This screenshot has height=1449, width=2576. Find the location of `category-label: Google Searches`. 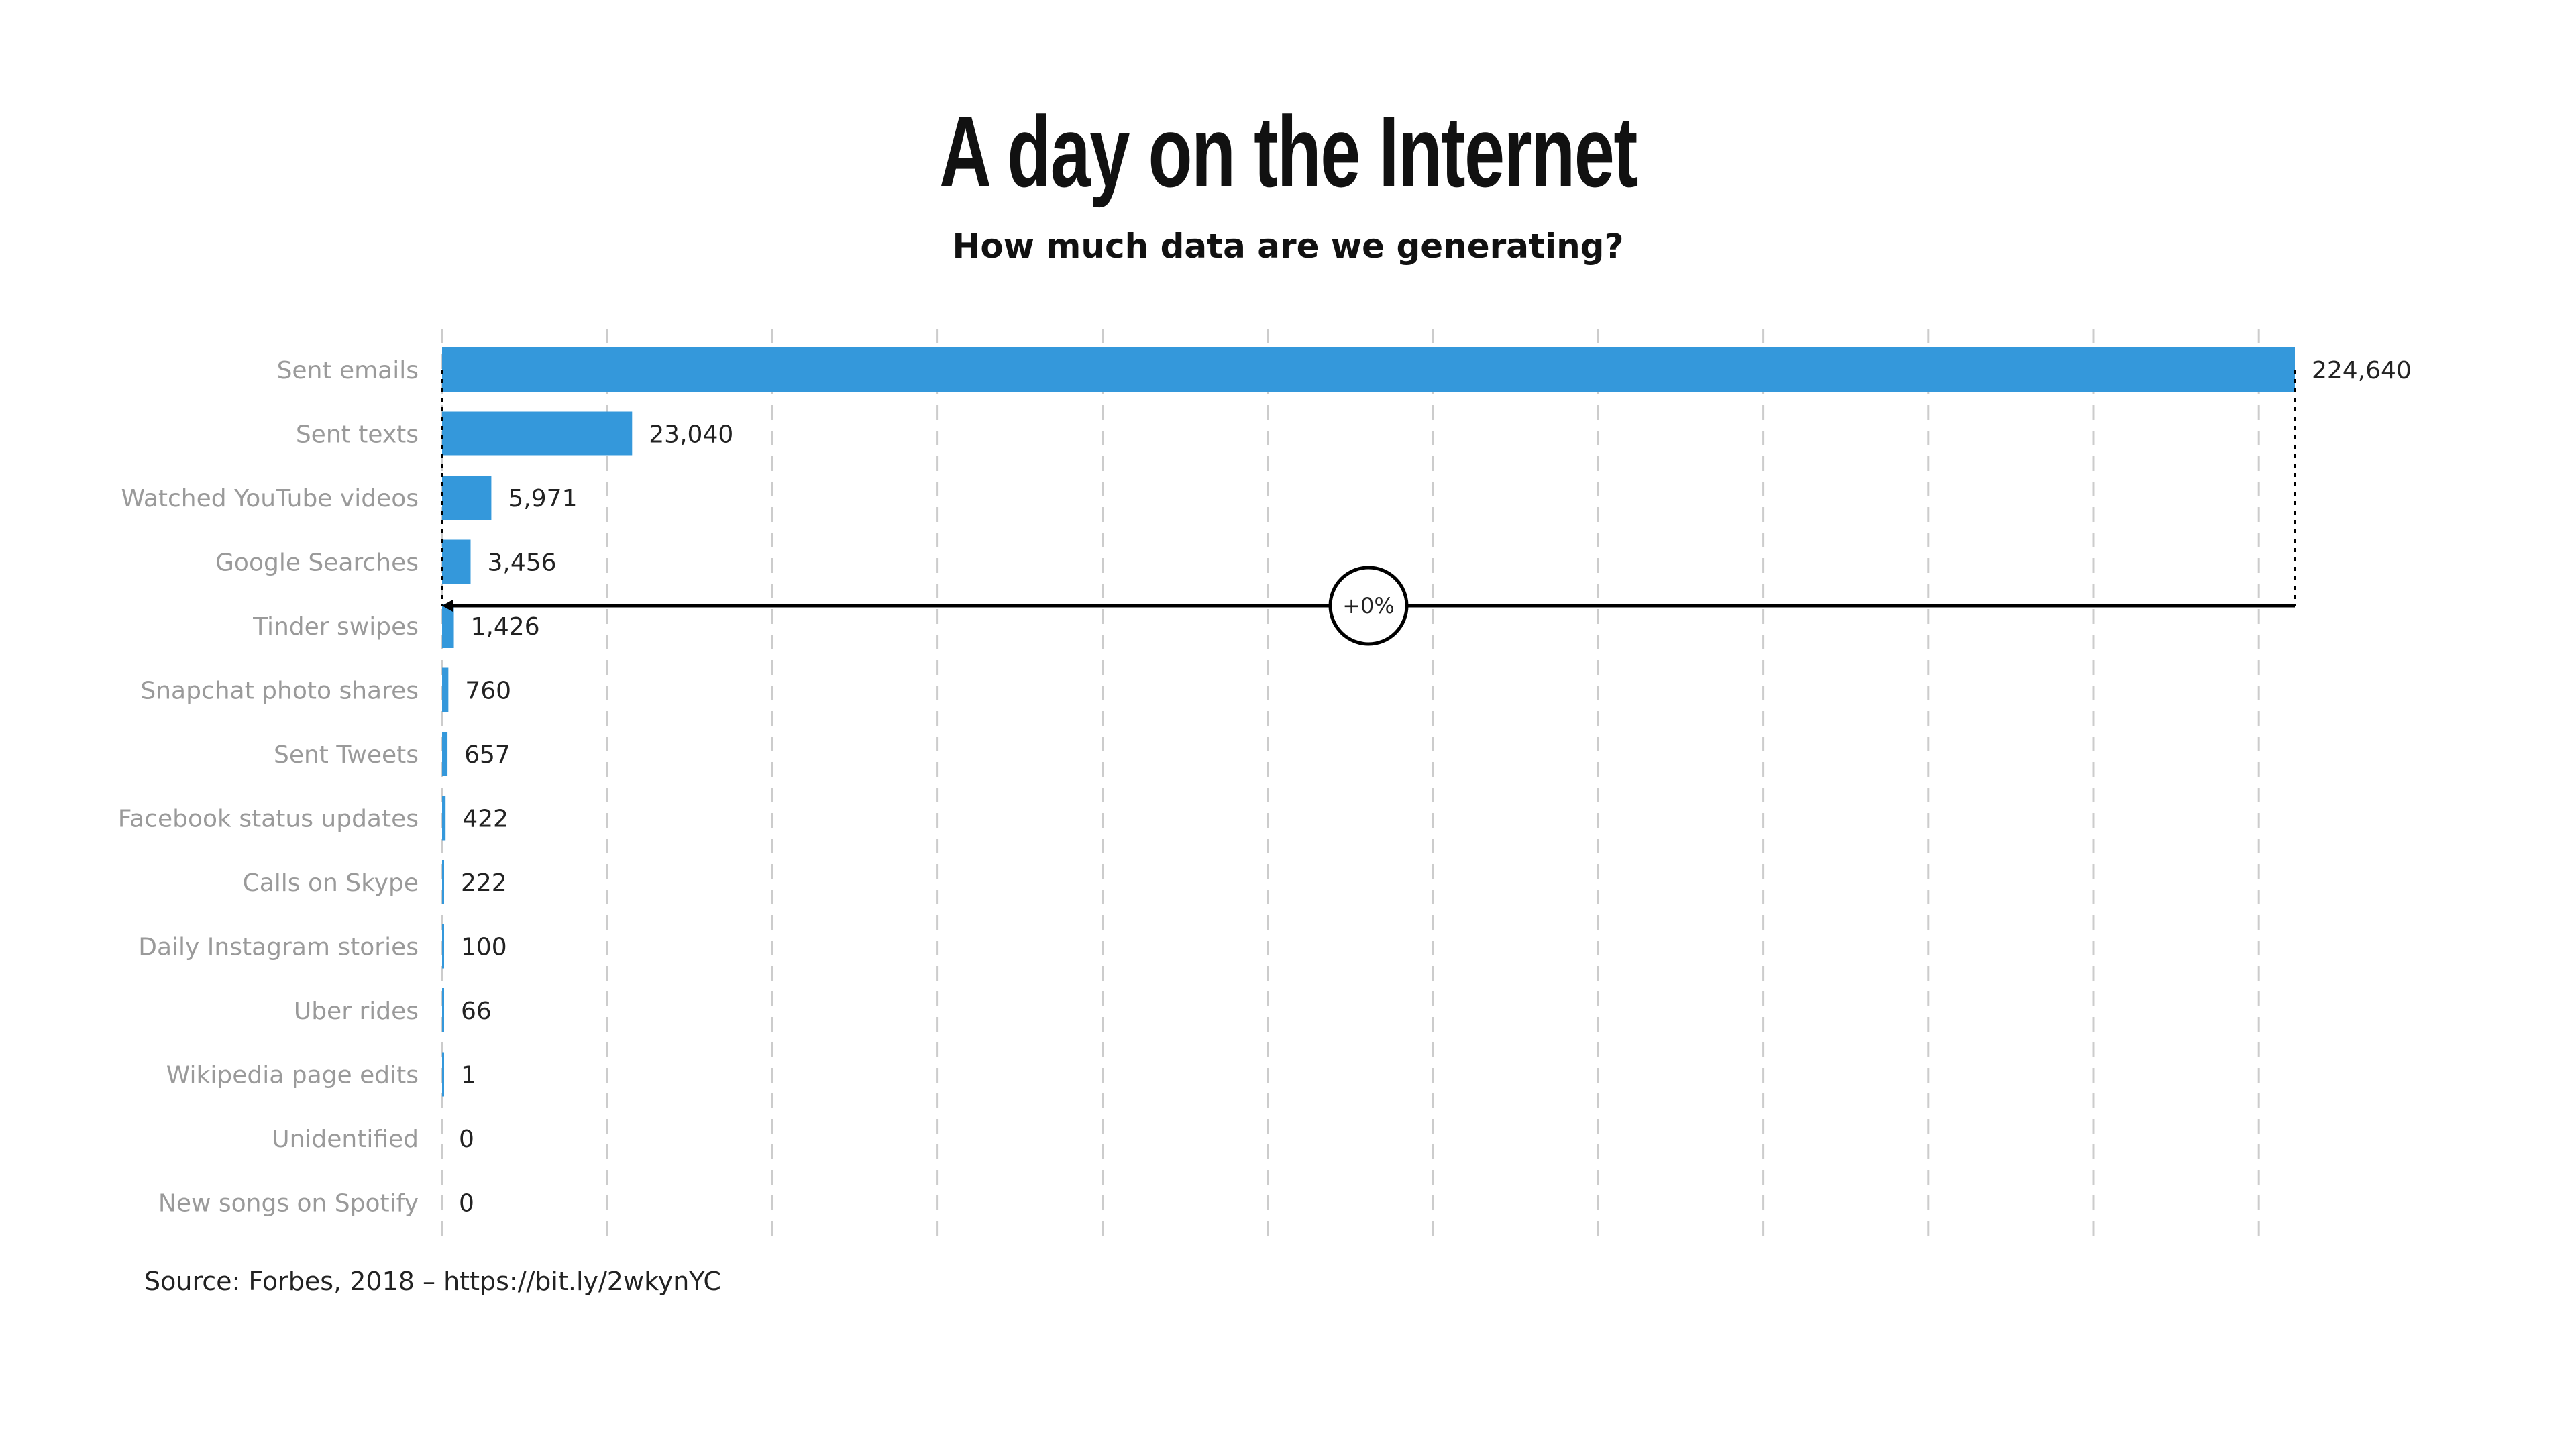

category-label: Google Searches is located at coordinates (317, 563).